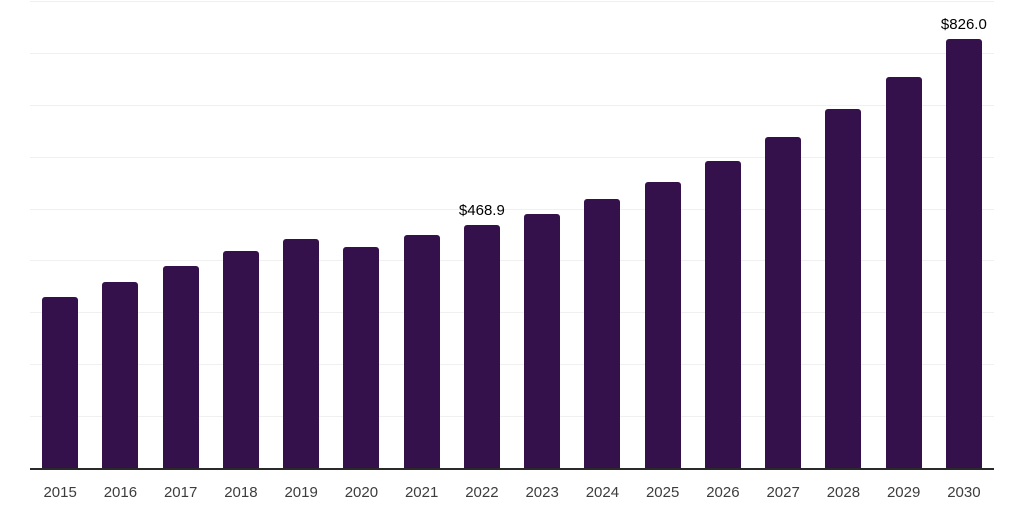 The width and height of the screenshot is (1024, 512). Describe the element at coordinates (482, 492) in the screenshot. I see `x-tick-label-2022: 2022` at that location.